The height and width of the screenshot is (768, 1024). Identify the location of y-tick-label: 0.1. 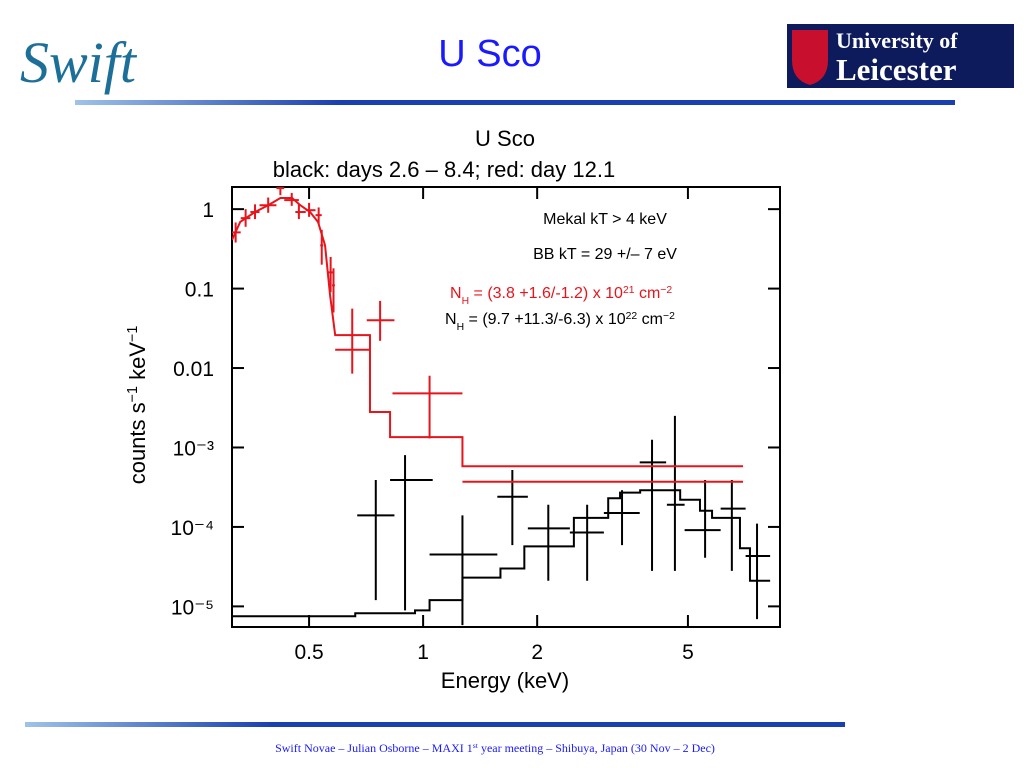
(199, 290).